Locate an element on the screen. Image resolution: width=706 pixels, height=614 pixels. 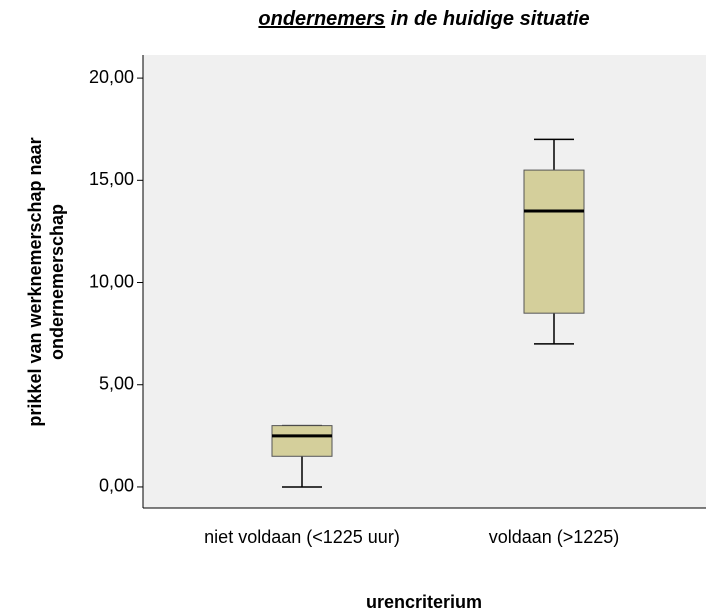
y-tick-label: 20,00 is located at coordinates (111, 77).